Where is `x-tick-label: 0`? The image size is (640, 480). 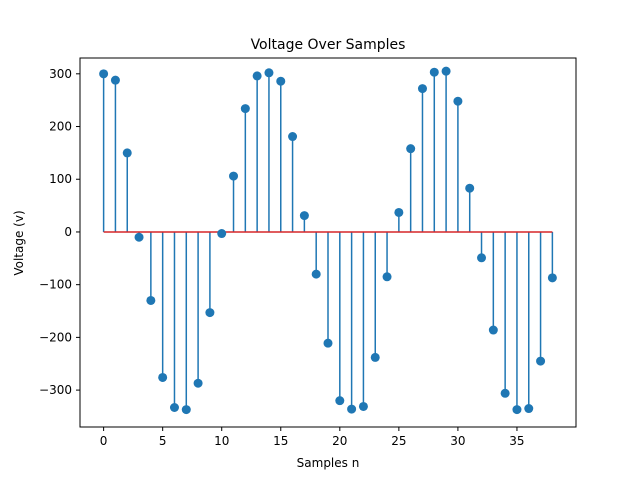 x-tick-label: 0 is located at coordinates (104, 441).